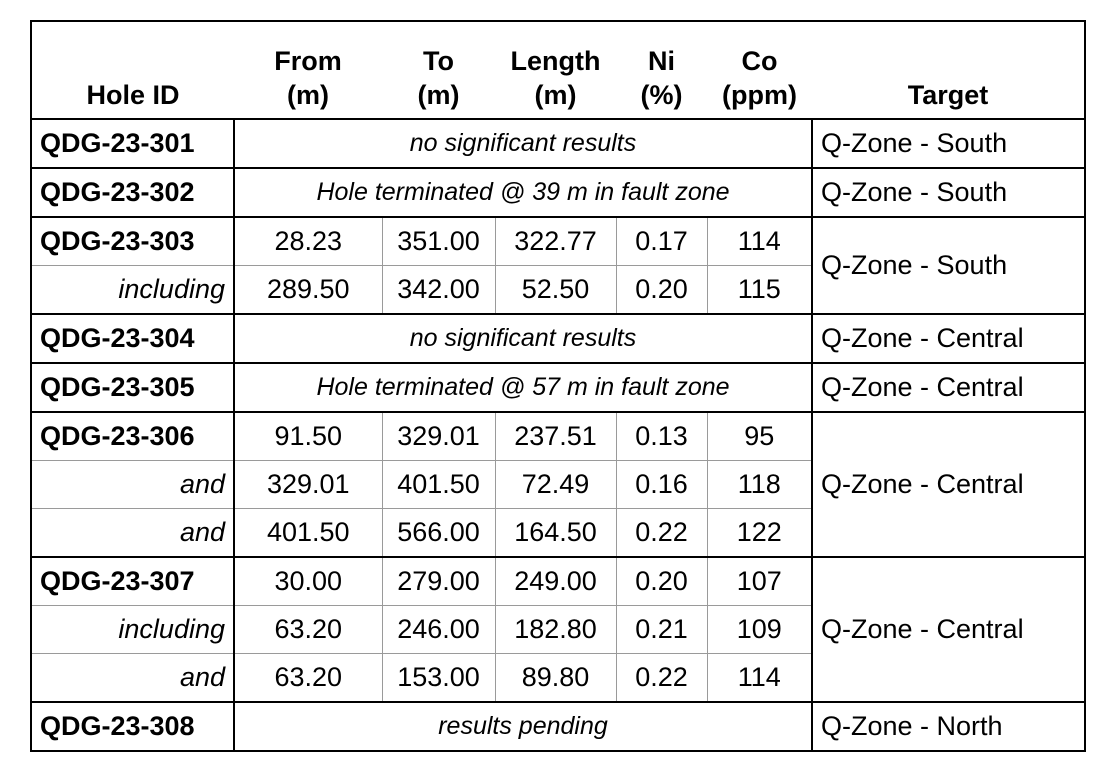 This screenshot has height=770, width=1112. What do you see at coordinates (132, 387) in the screenshot?
I see `hole-label: QDG-23-305` at bounding box center [132, 387].